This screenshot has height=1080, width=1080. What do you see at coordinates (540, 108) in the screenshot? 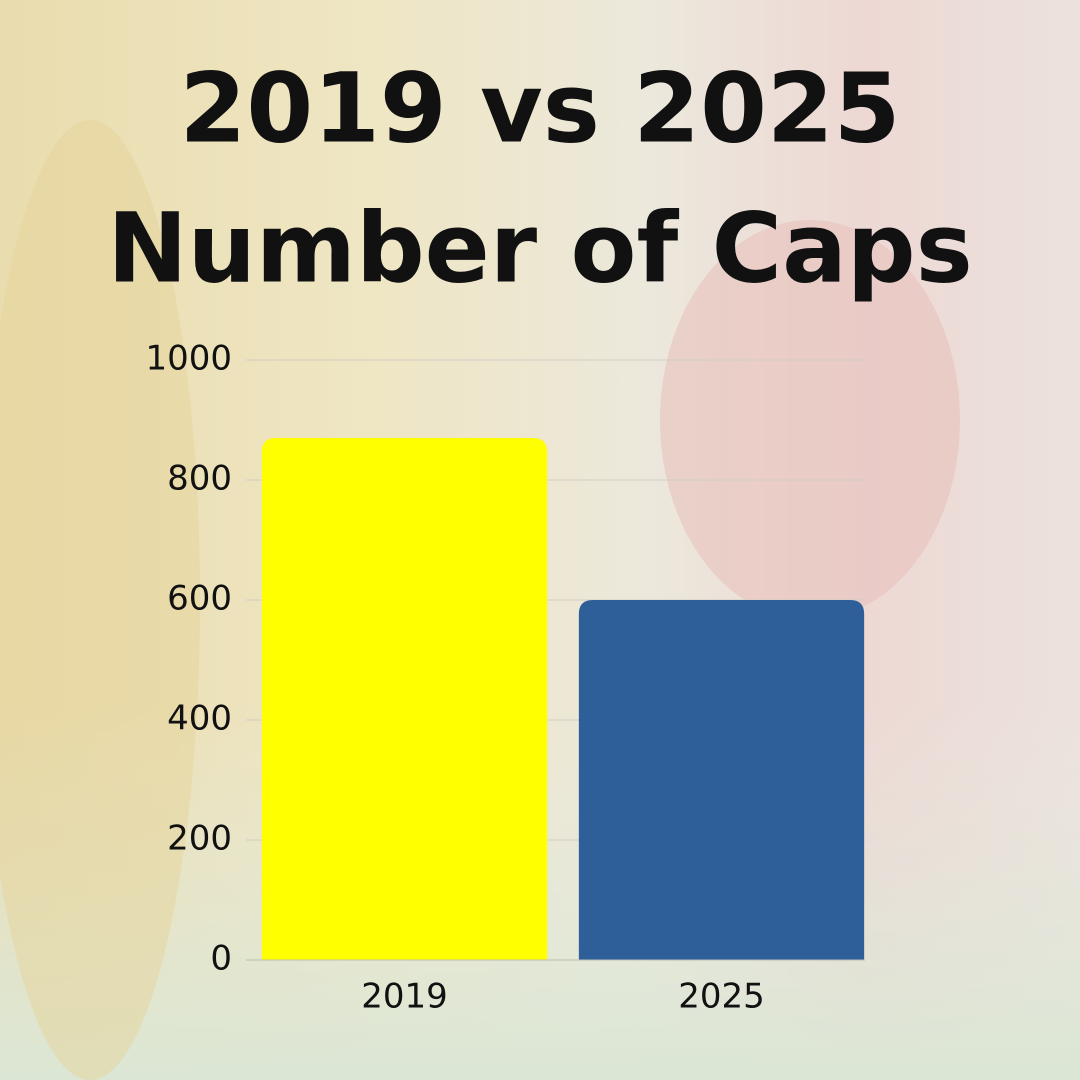
I see `chart-title: 2019 vs 2025` at bounding box center [540, 108].